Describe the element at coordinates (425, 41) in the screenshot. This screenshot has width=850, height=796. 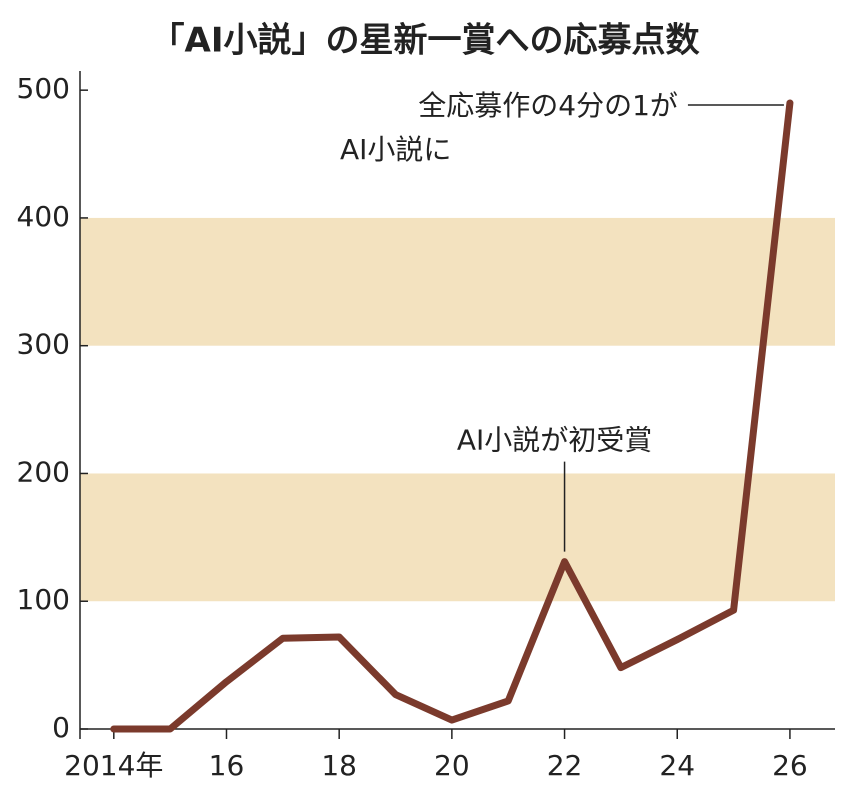
I see `chart-title: 「AI小説」の星新一賞への応募点数` at that location.